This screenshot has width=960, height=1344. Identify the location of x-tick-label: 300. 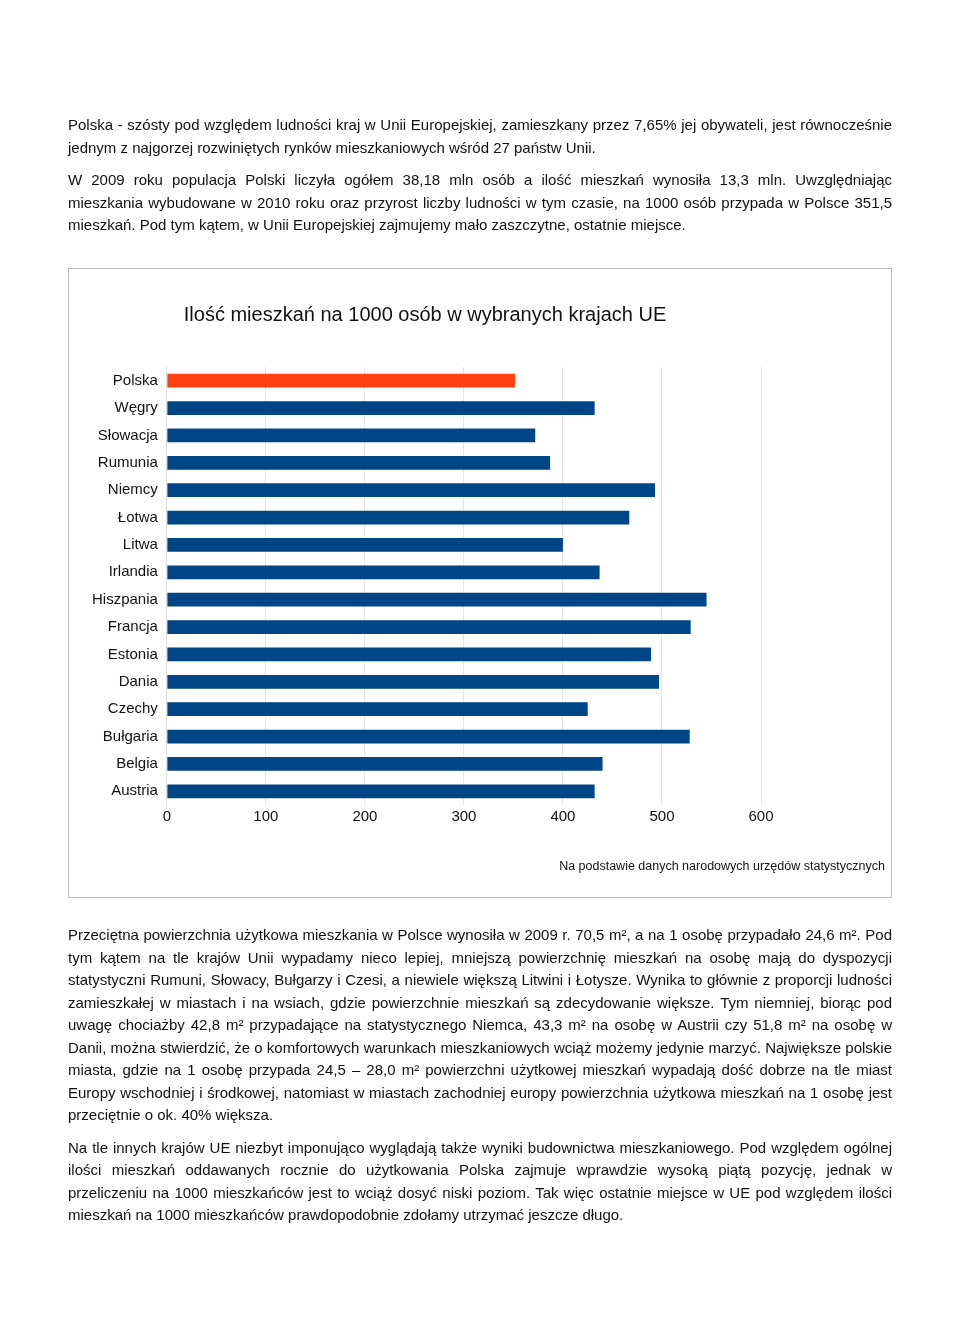
(464, 816).